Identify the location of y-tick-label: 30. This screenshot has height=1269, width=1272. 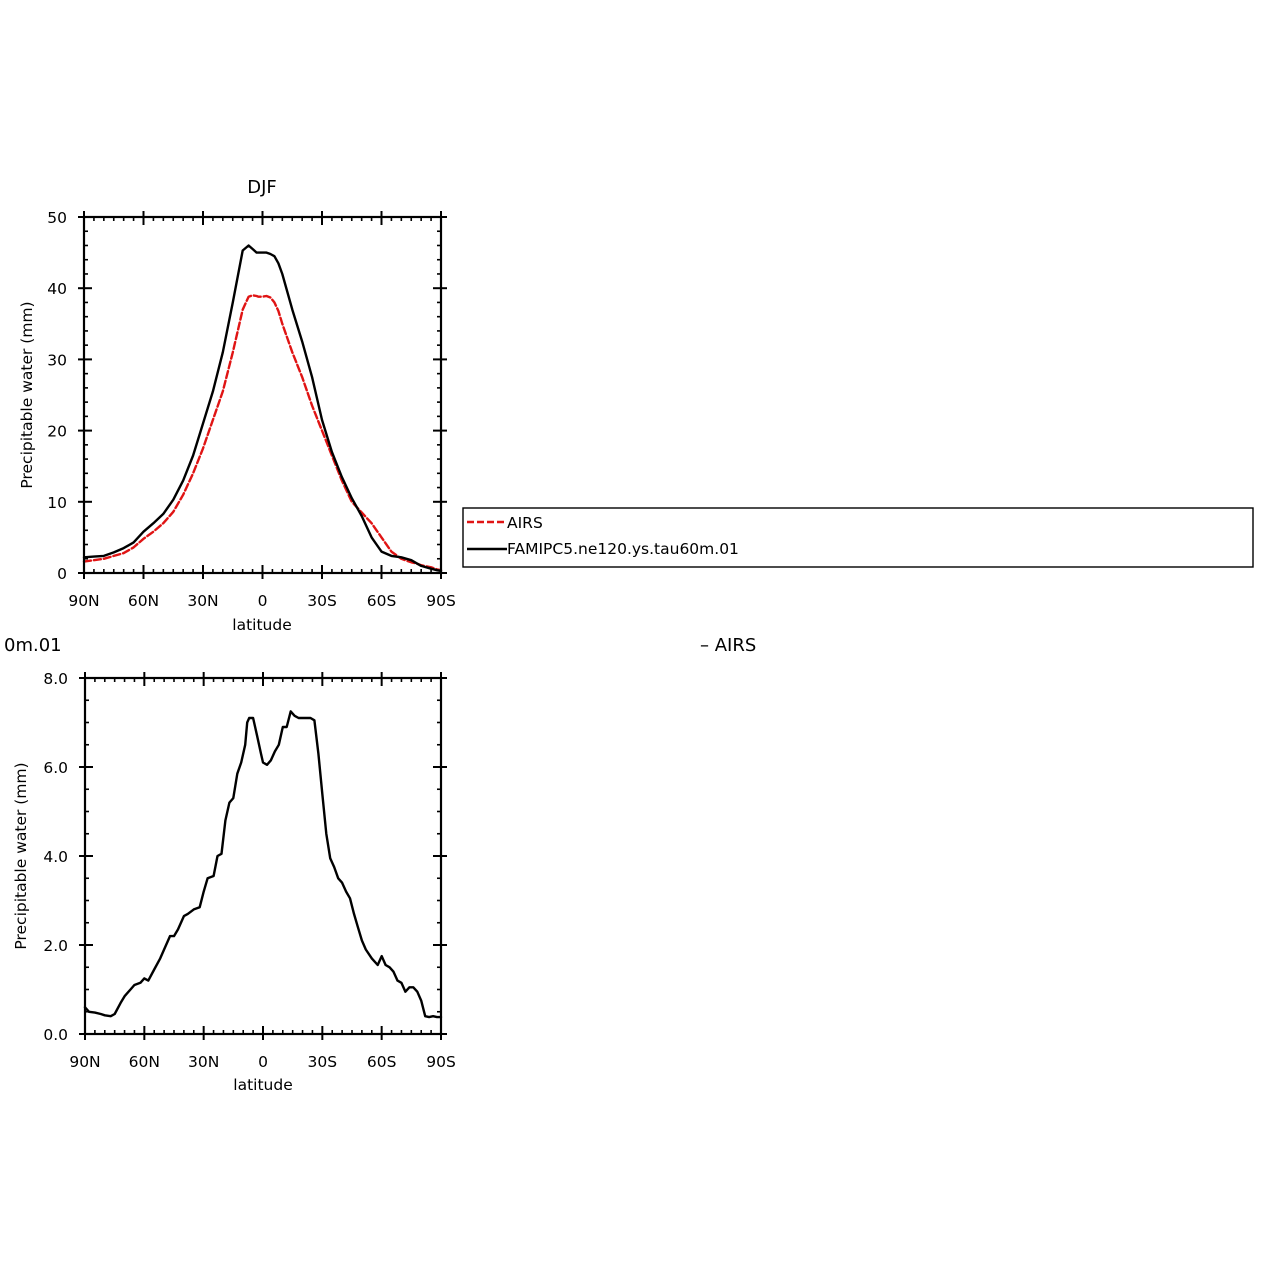
(57, 360).